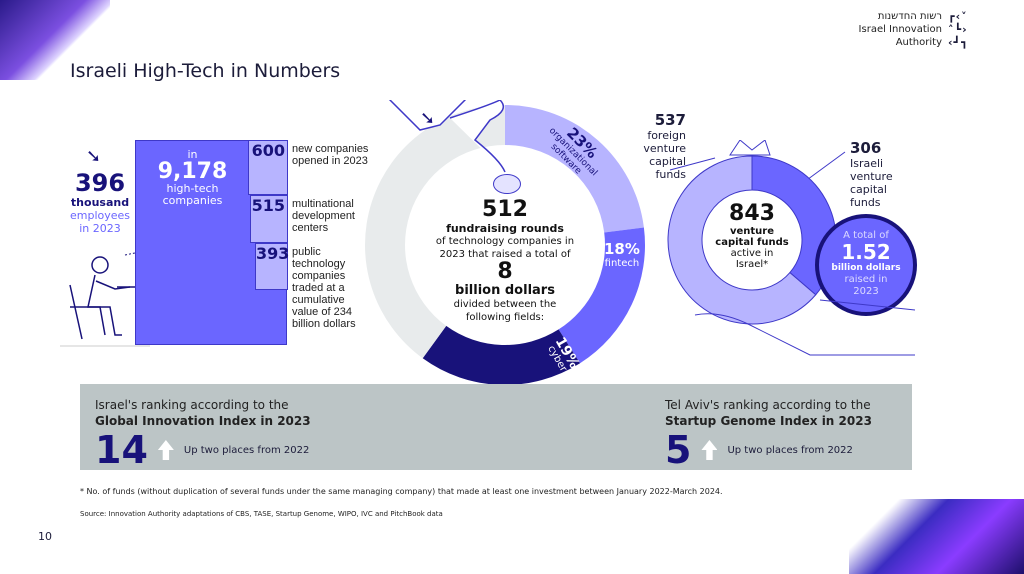 This screenshot has width=1024, height=574. Describe the element at coordinates (100, 183) in the screenshot. I see `employees-value: 396` at that location.